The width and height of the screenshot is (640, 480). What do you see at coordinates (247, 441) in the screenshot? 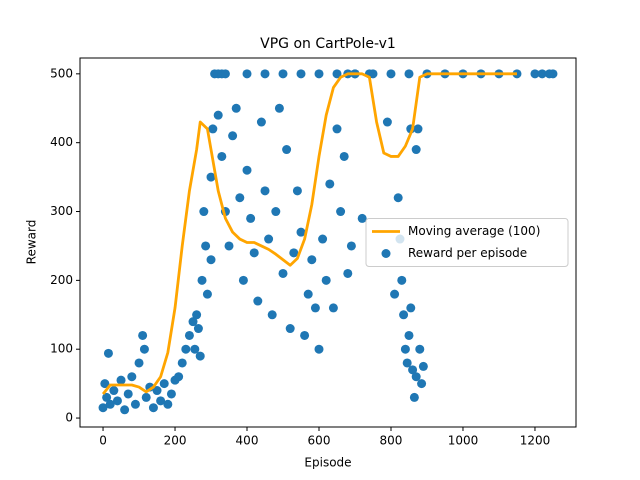
I see `x-tick-label: 400` at bounding box center [247, 441].